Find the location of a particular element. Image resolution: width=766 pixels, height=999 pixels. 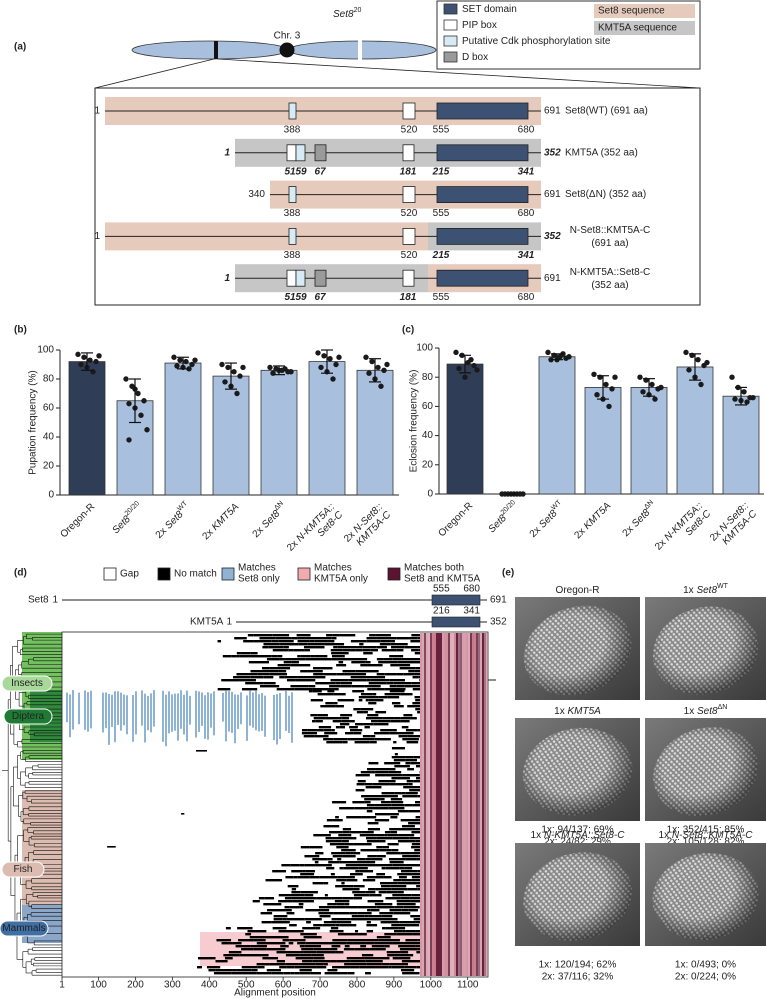

image-title: 1x Set8WT is located at coordinates (706, 589).